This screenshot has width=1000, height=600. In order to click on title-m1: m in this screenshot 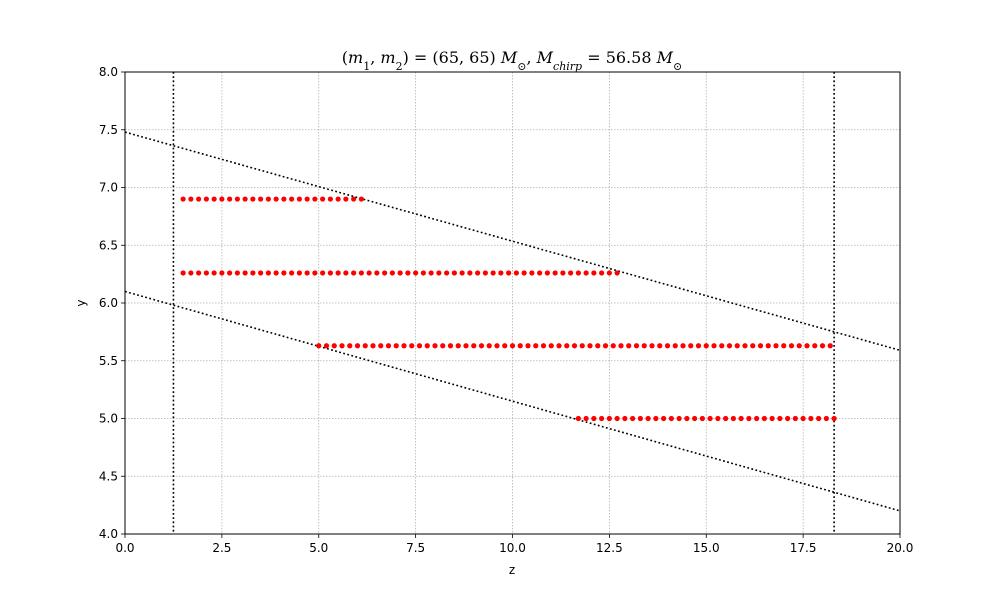, I will do `click(355, 57)`.